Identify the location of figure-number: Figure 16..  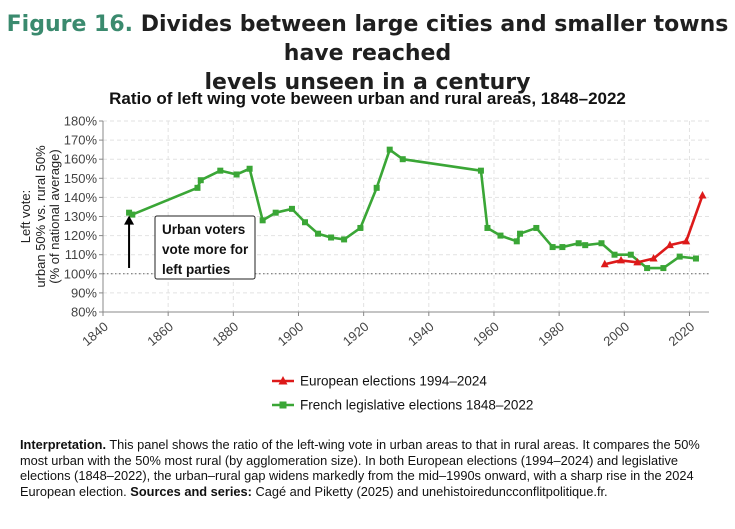
(70, 24).